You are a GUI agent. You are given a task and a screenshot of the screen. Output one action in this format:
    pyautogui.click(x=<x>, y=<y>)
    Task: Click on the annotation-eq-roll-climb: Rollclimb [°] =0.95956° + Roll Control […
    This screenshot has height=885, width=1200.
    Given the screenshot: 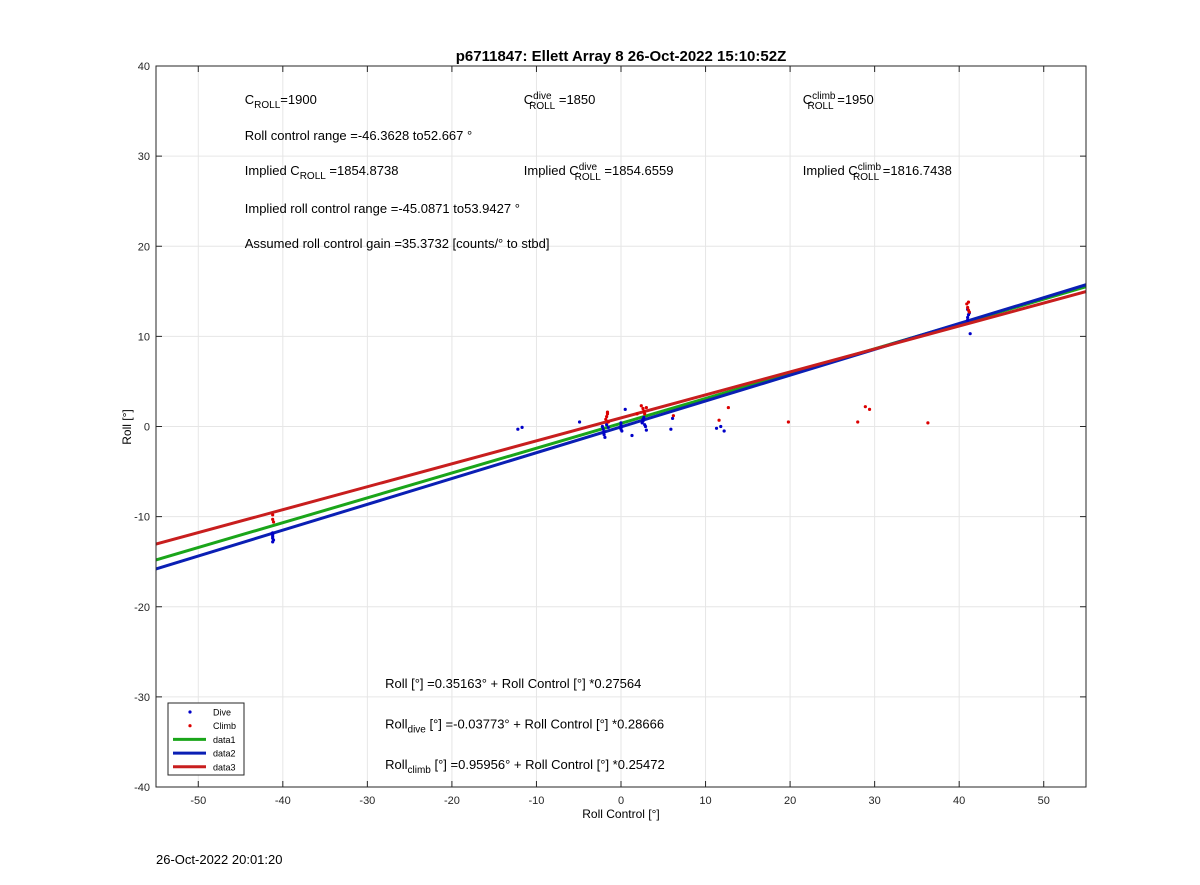 What is the action you would take?
    pyautogui.click(x=525, y=766)
    